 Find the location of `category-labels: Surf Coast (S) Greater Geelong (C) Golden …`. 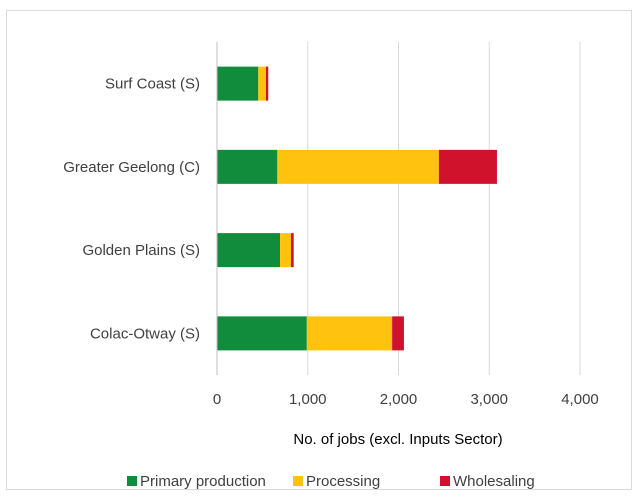

category-labels: Surf Coast (S) Greater Geelong (C) Golden … is located at coordinates (131, 209).